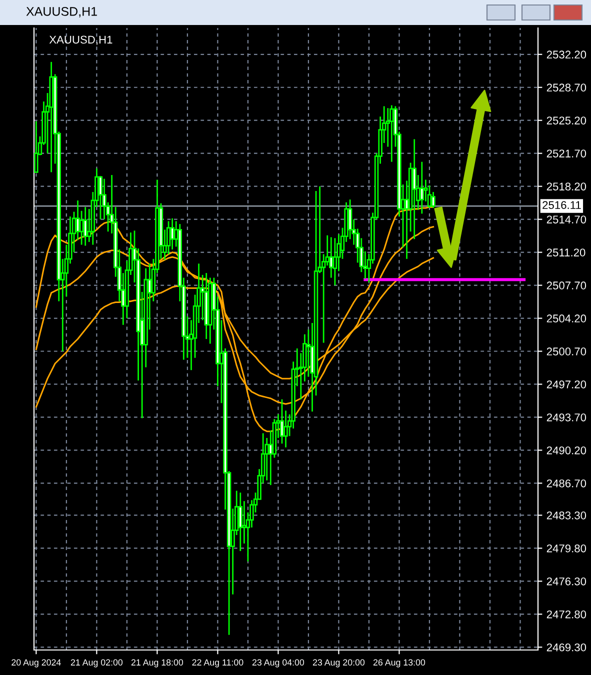 This screenshot has width=591, height=675. Describe the element at coordinates (278, 663) in the screenshot. I see `x-tick-label: 23 Aug 04:00` at that location.